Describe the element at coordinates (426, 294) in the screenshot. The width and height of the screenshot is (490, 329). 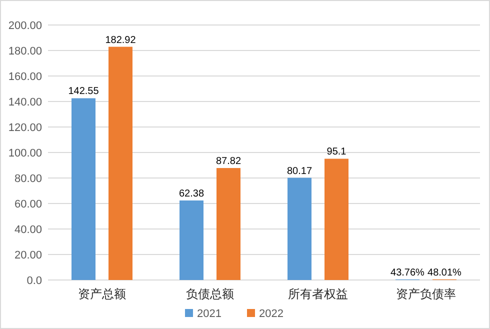
I see `x-tick-label: 资产负债率` at that location.